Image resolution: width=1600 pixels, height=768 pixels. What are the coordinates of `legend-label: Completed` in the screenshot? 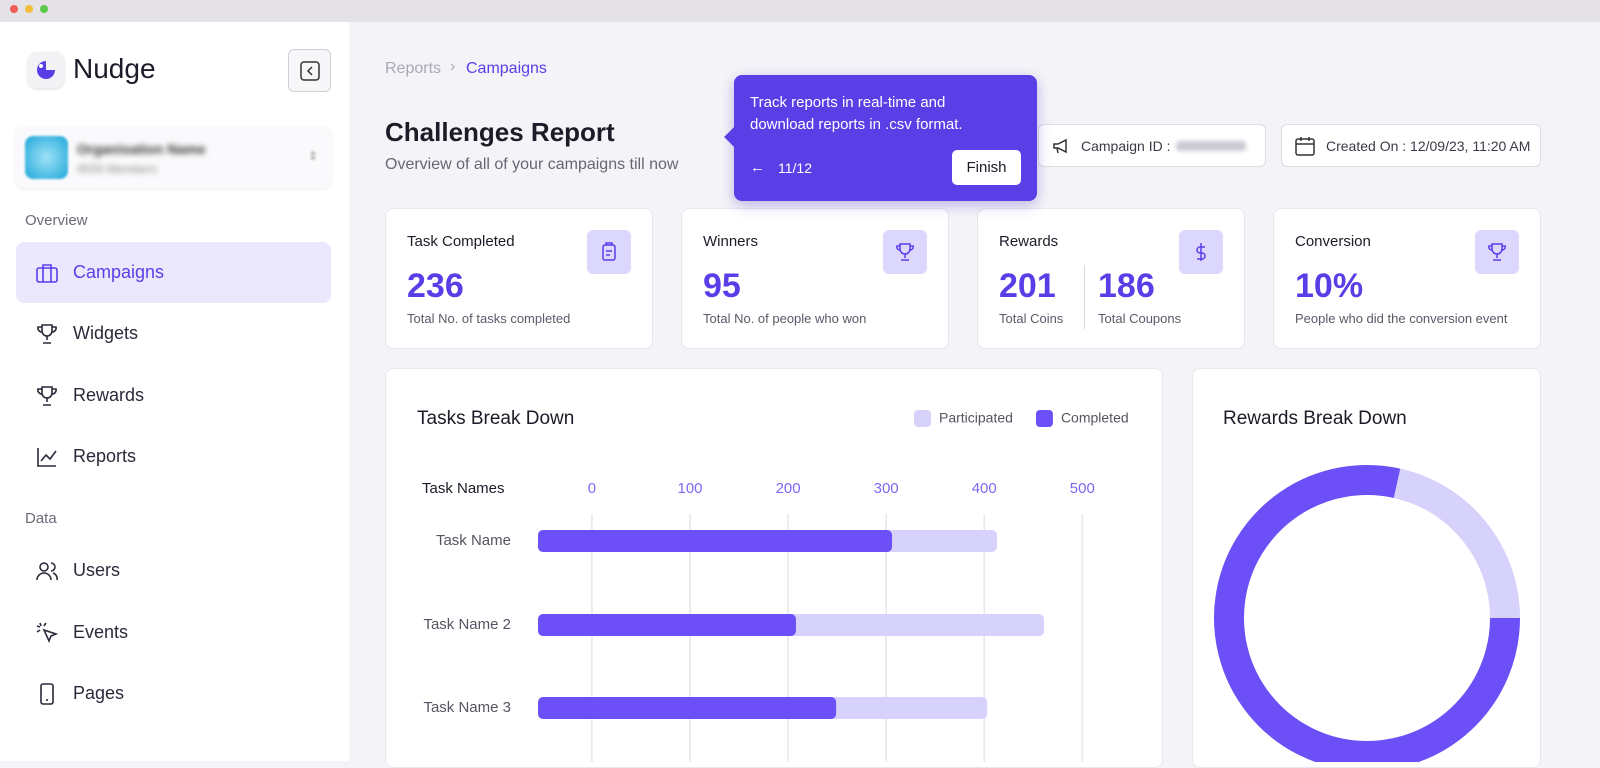 It's located at (1095, 418).